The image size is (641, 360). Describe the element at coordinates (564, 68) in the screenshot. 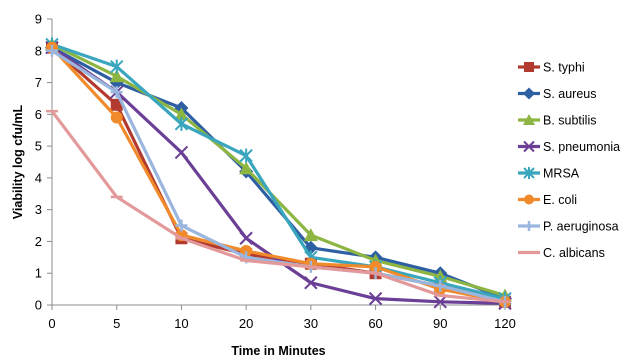

I see `legend-label: S. typhi` at that location.